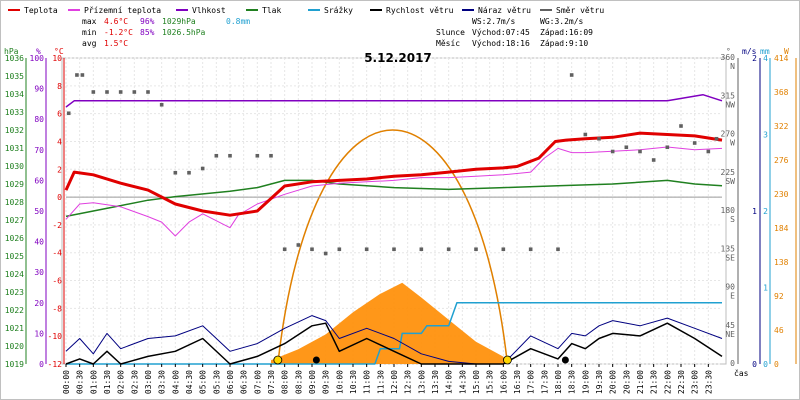 The image size is (800, 400). I want to click on info-sunrise: Východ:07:45, so click(501, 32).